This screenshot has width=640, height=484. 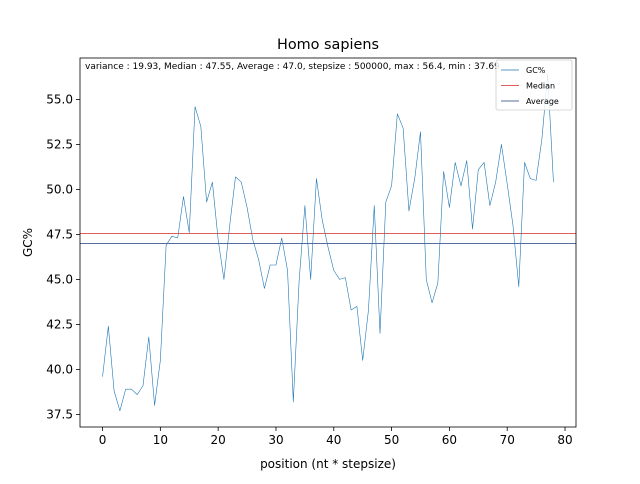 What do you see at coordinates (564, 440) in the screenshot?
I see `x-tick-label: 80` at bounding box center [564, 440].